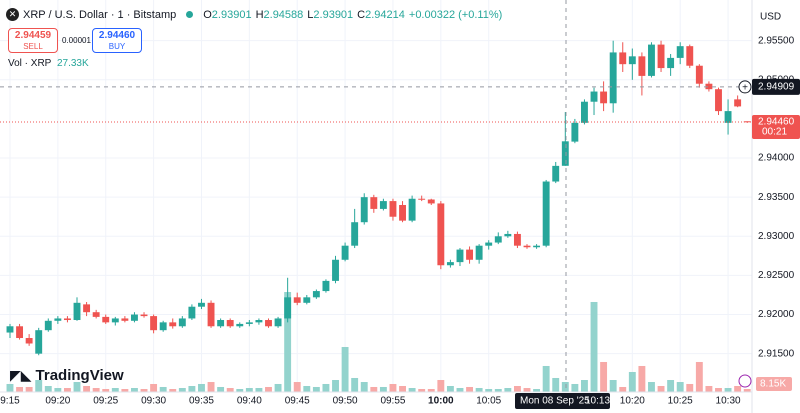 This screenshot has height=413, width=800. Describe the element at coordinates (100, 14) in the screenshot. I see `symbol: XRP / U.S. Dollar · 1 · Bitstamp` at that location.